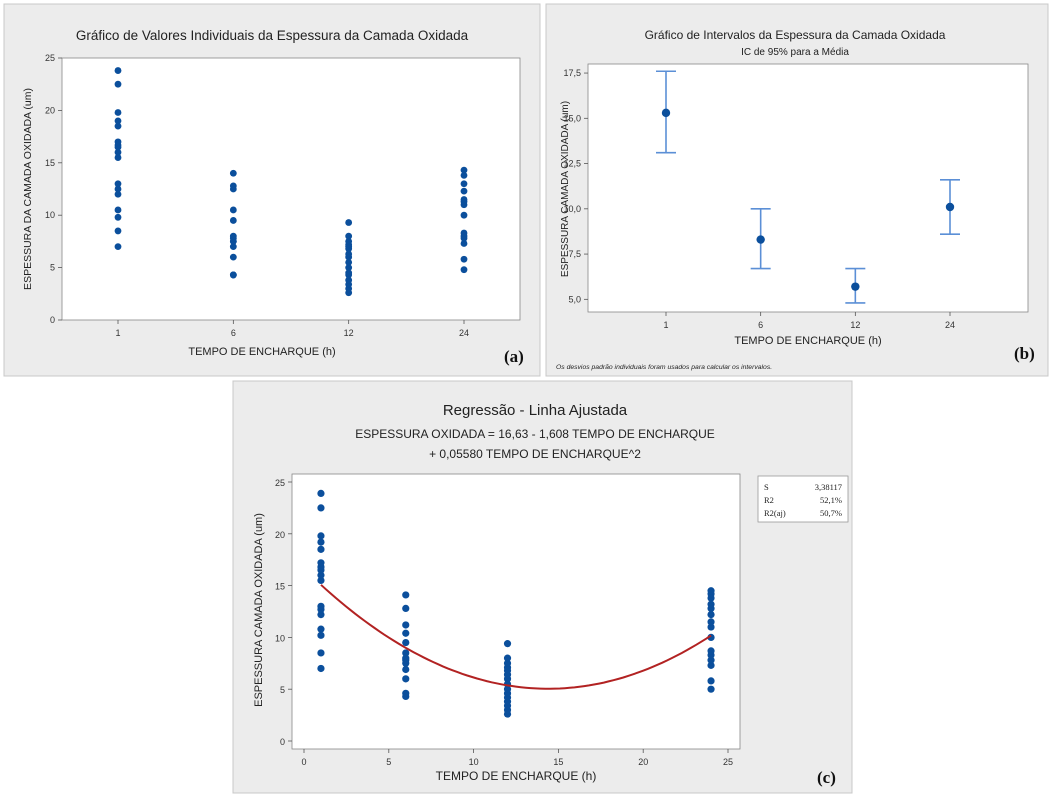 This screenshot has height=796, width=1052. What do you see at coordinates (52, 268) in the screenshot?
I see `y-tick-label: 5` at bounding box center [52, 268].